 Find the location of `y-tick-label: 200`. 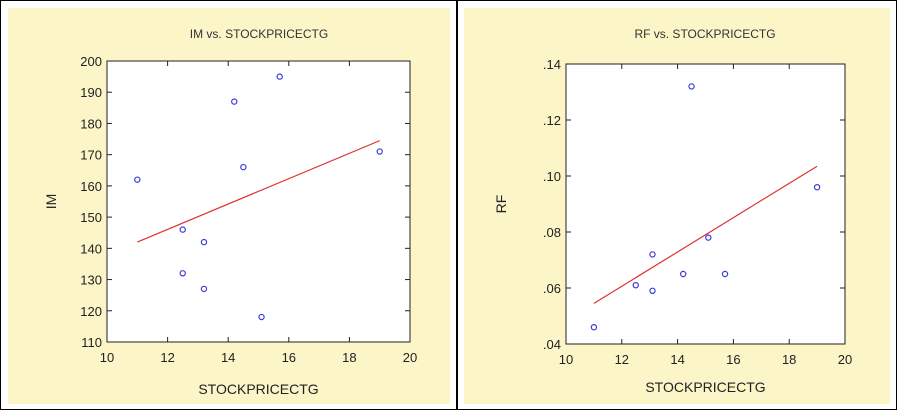

y-tick-label: 200 is located at coordinates (91, 61).